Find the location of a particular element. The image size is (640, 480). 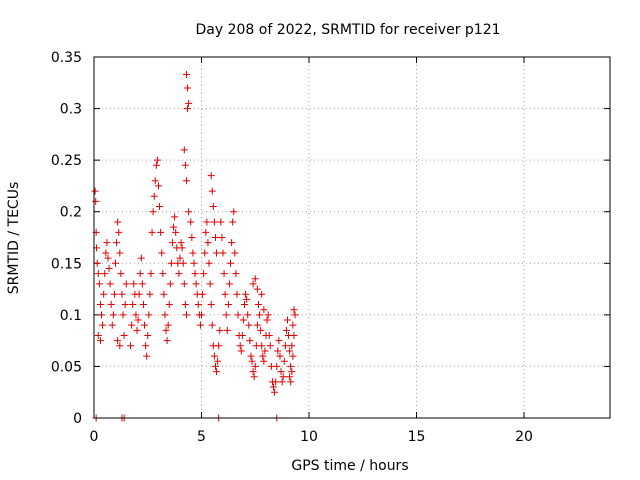

y-tick-label: 0.05 is located at coordinates (66, 367).